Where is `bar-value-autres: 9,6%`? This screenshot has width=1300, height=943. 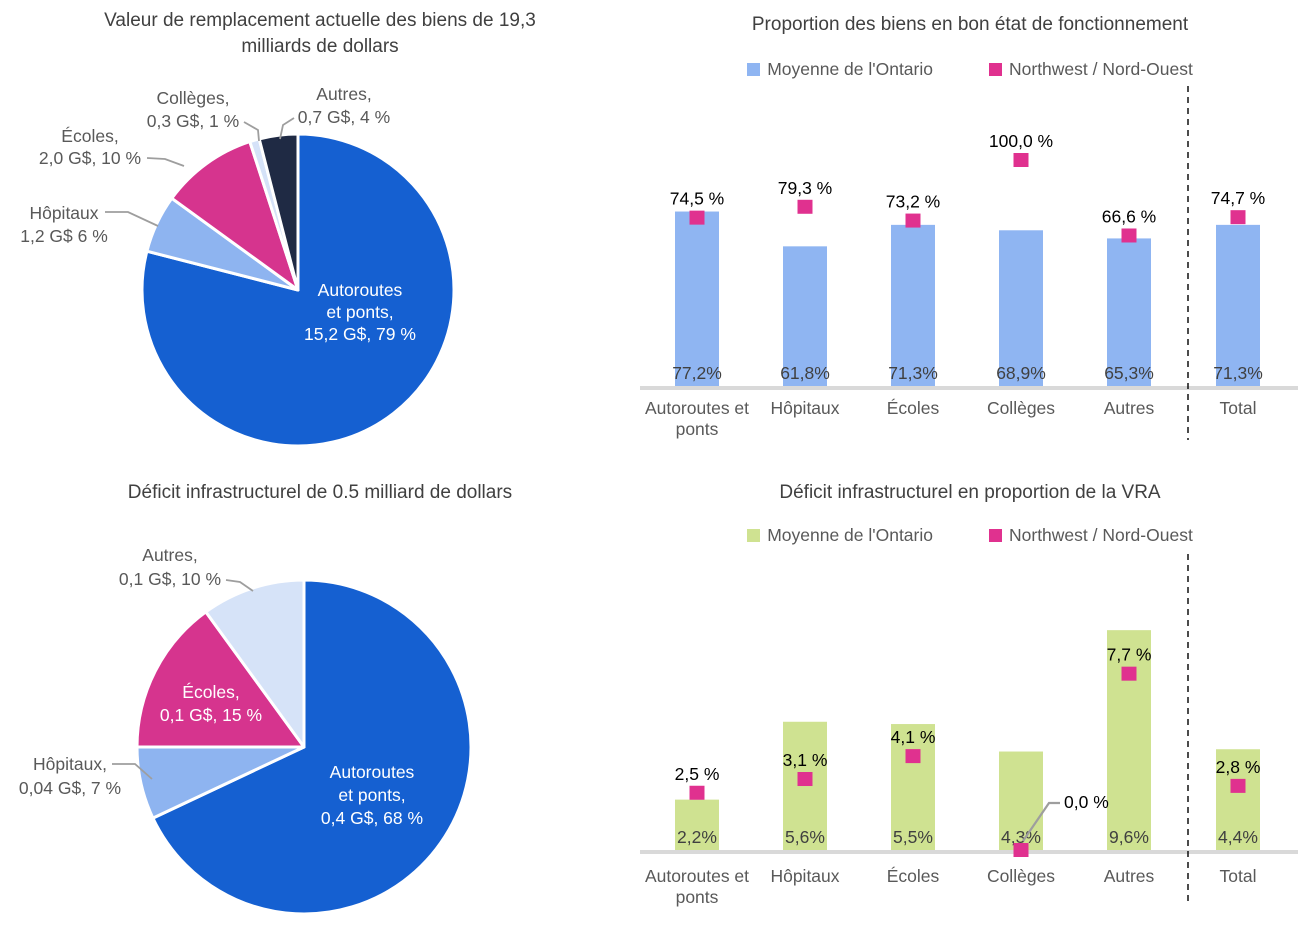
bar-value-autres: 9,6% is located at coordinates (1129, 837).